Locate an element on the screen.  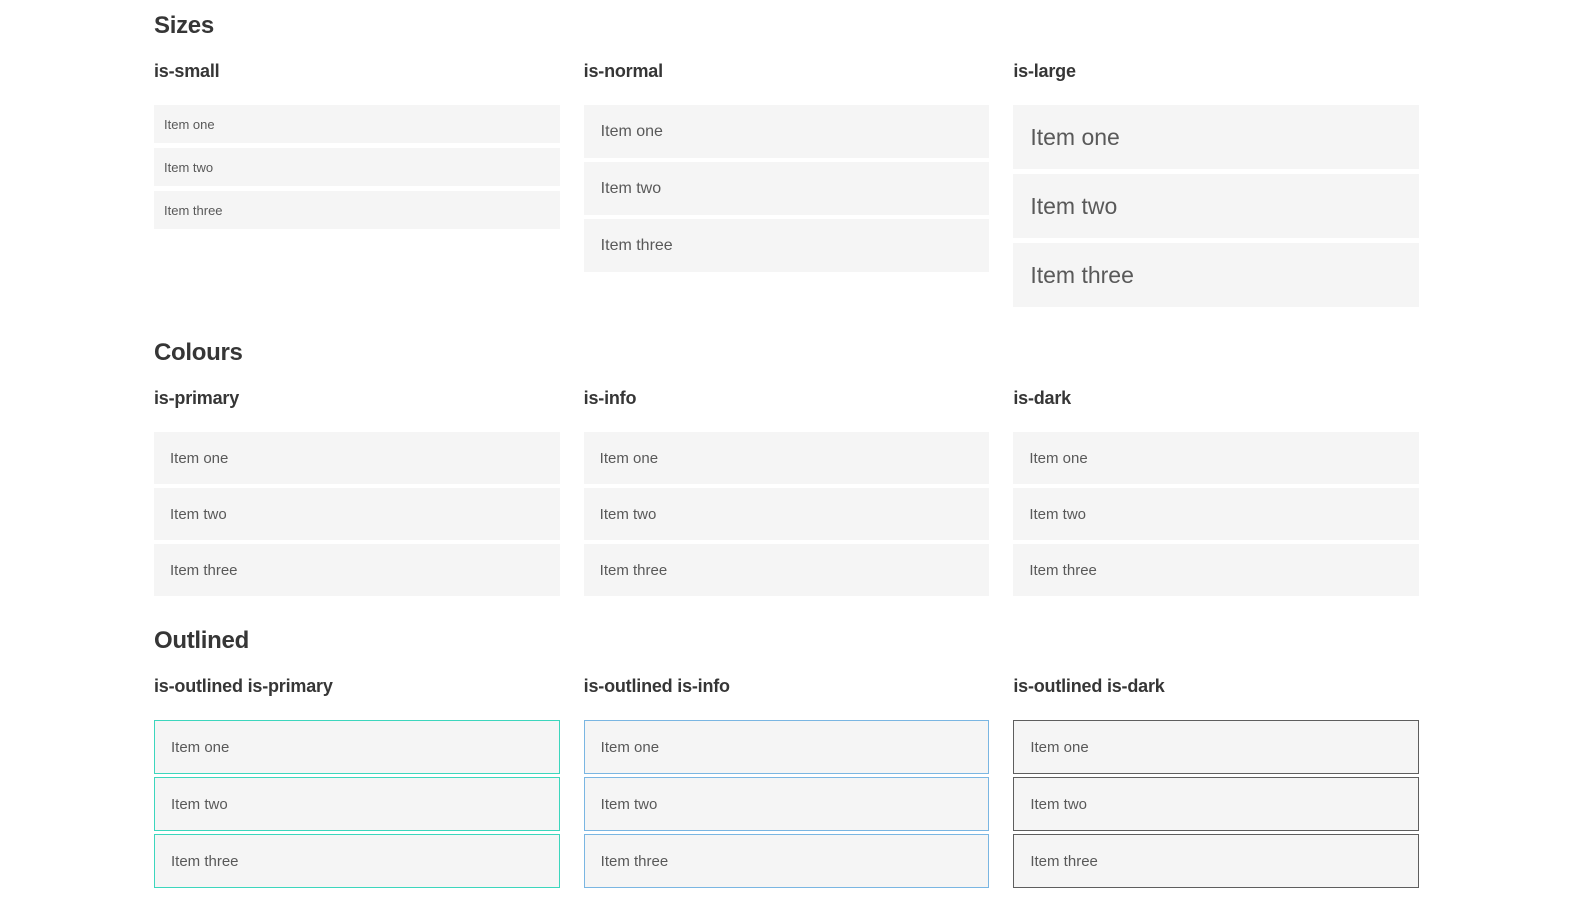
list-is-outlined-is-dark: Item one Item two Item three is located at coordinates (1216, 804).